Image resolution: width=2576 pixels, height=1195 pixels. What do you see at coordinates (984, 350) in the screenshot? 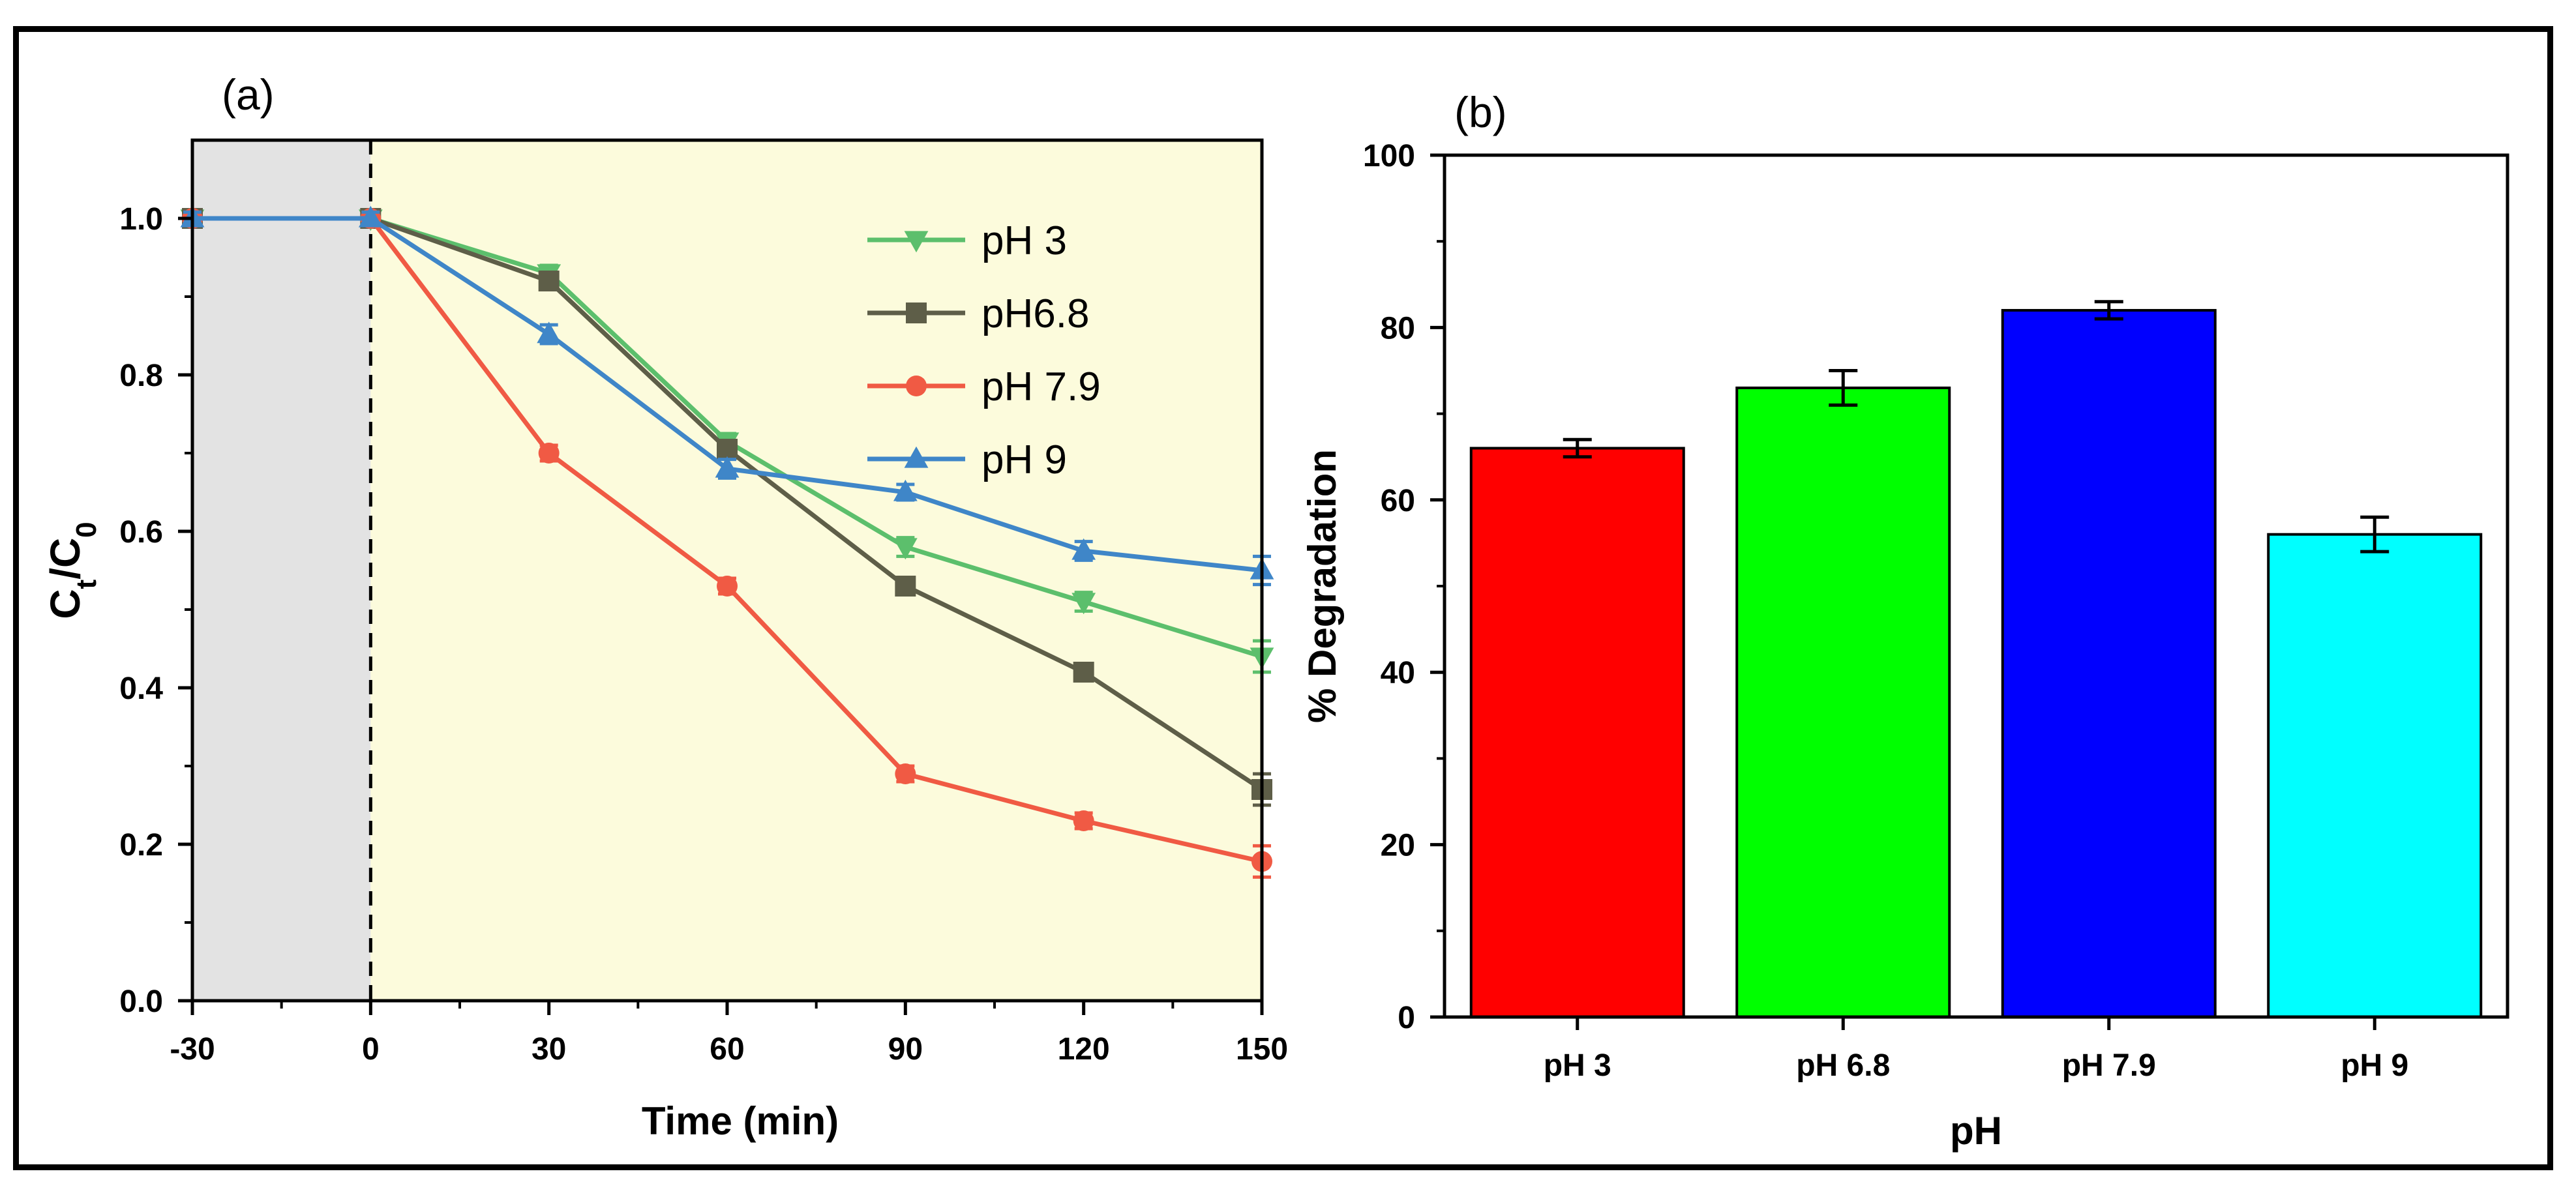
I see `legend: pH 3 pH6.8 pH 7.9 pH 9` at bounding box center [984, 350].